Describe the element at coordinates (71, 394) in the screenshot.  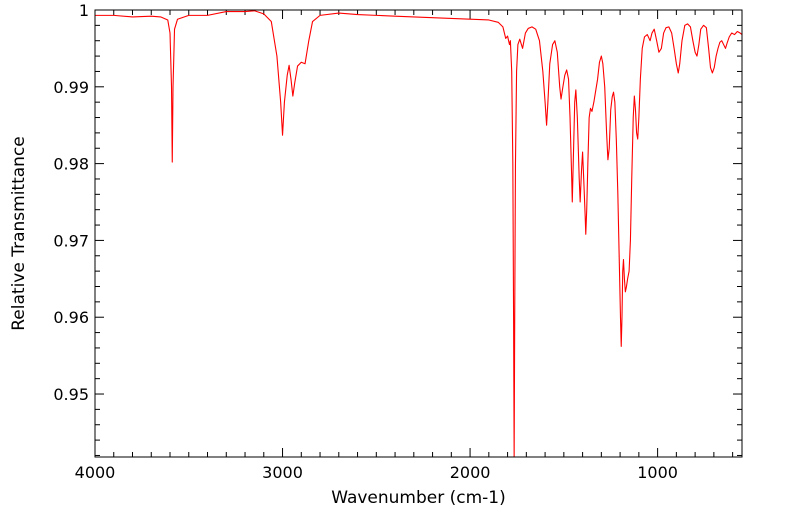
I see `y-tick-label: 0.95` at that location.